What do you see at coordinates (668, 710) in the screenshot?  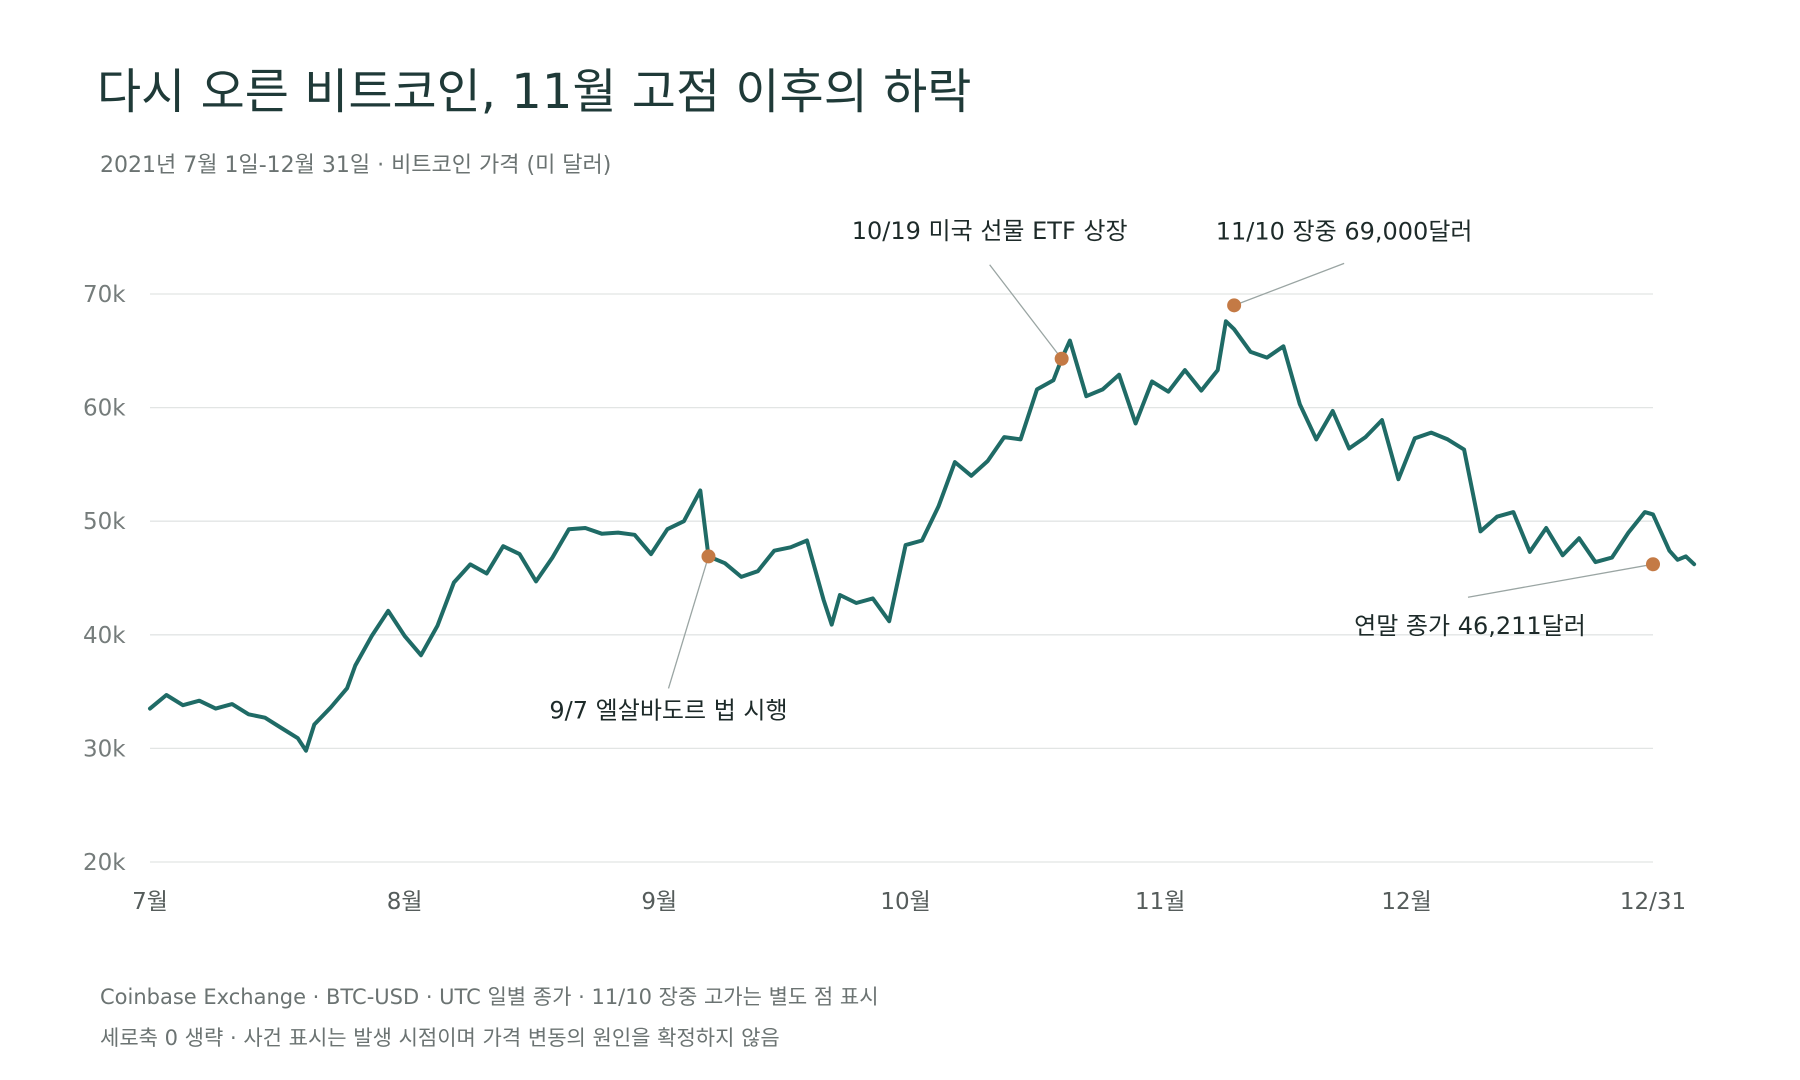 I see `annotation-label-0: 9/7 엘살바도르 법 시행` at bounding box center [668, 710].